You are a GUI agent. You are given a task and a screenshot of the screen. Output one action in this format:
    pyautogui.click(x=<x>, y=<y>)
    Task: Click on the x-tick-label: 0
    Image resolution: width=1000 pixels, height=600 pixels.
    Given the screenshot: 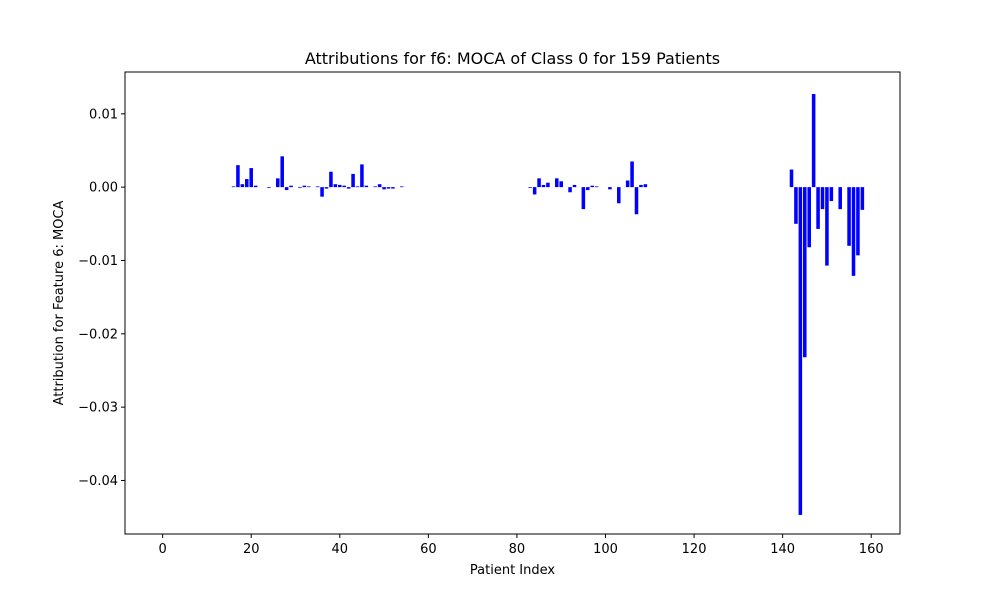 What is the action you would take?
    pyautogui.click(x=163, y=549)
    